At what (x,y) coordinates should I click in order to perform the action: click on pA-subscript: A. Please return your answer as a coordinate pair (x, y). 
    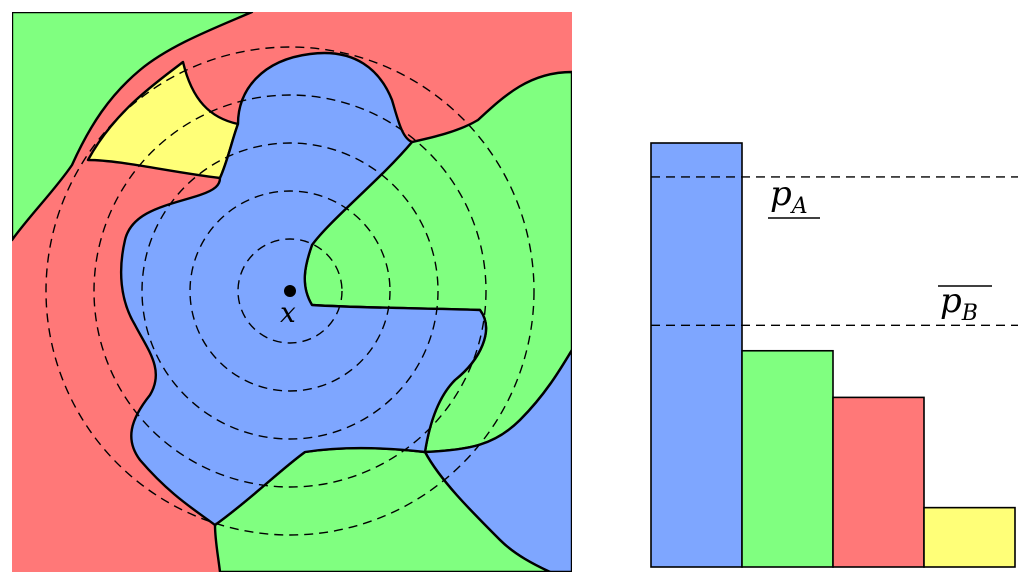
    Looking at the image, I should click on (799, 206).